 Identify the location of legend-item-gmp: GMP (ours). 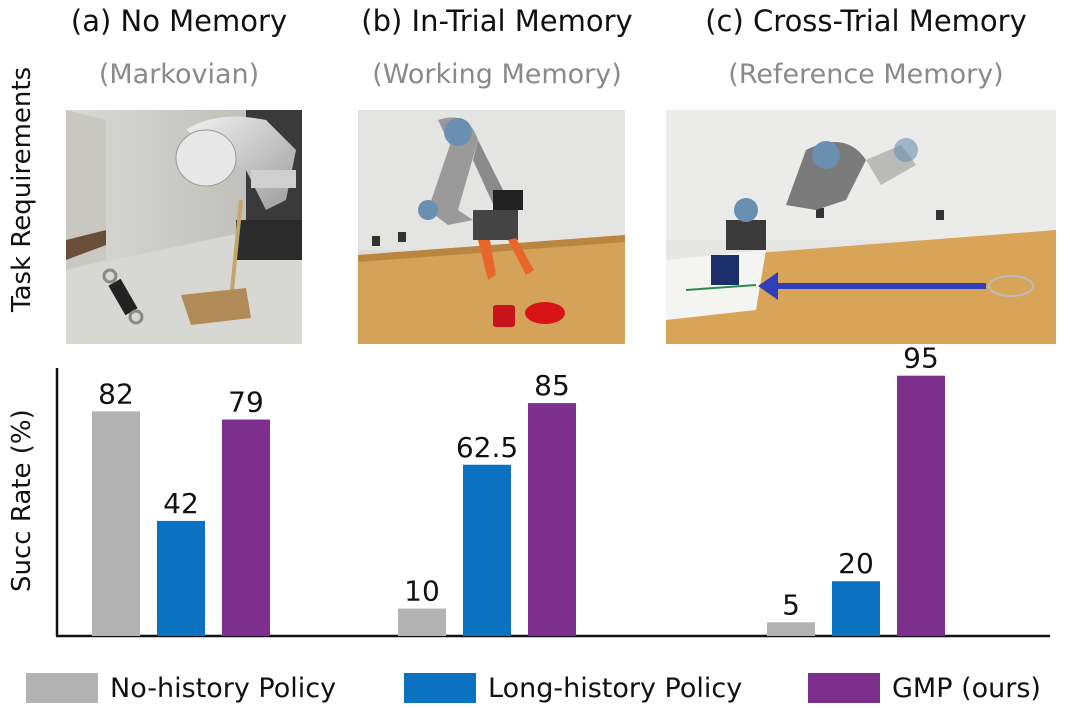
(924, 688).